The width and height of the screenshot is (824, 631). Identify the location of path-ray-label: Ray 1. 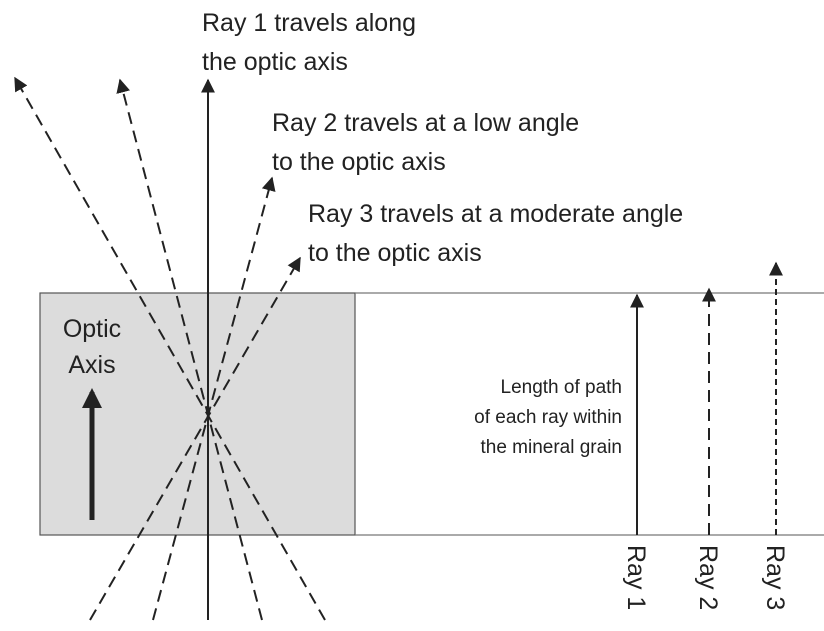
(636, 577).